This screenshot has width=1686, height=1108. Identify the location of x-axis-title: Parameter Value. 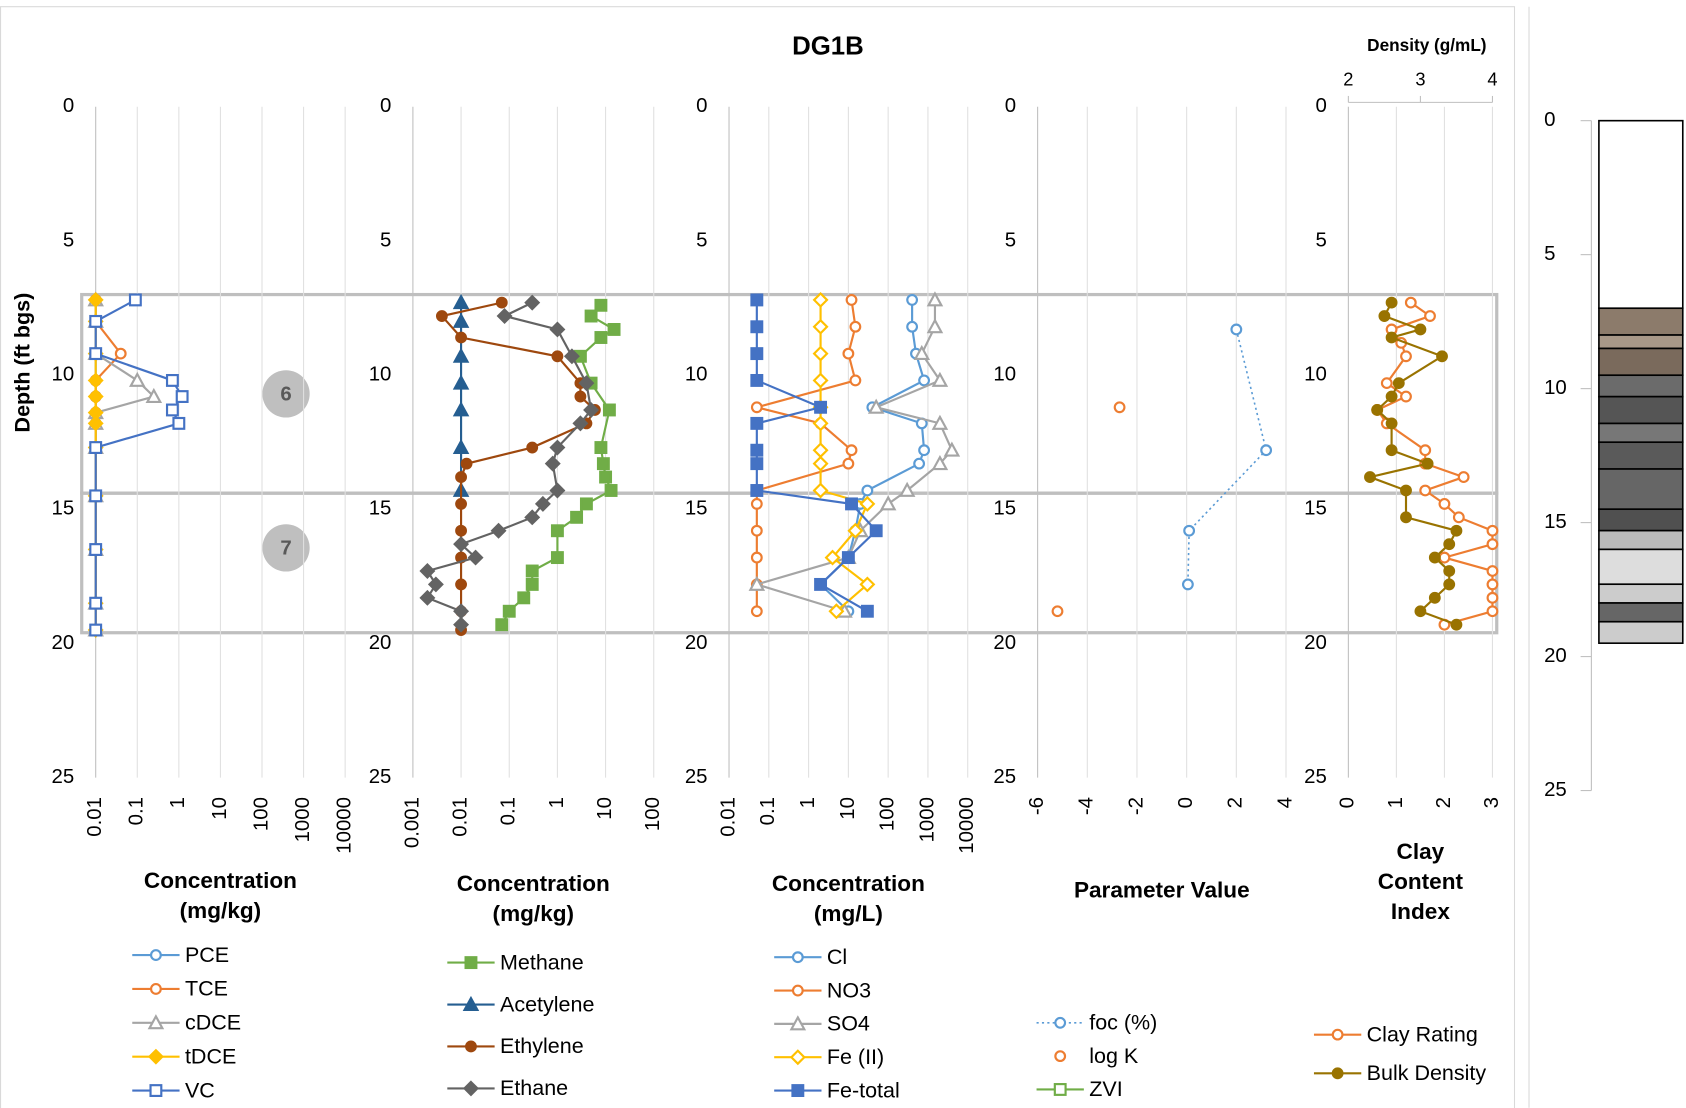
(1162, 890).